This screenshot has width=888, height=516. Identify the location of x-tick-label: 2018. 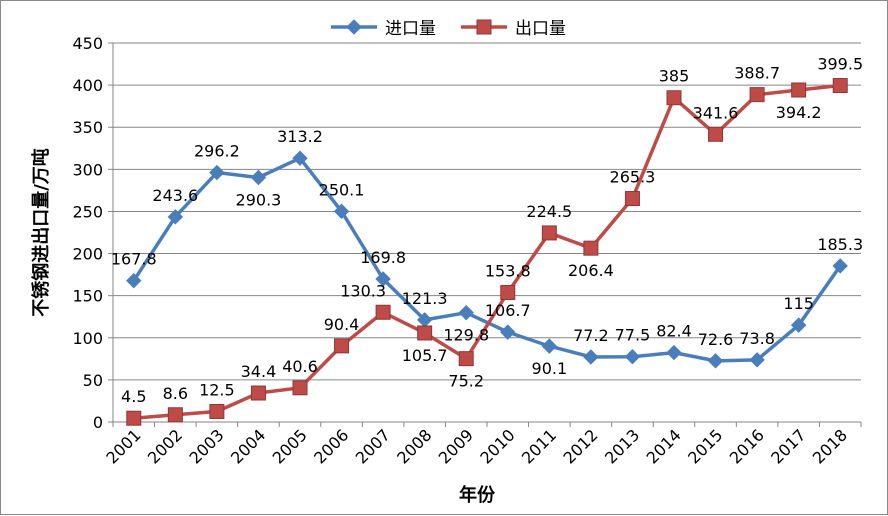
(830, 446).